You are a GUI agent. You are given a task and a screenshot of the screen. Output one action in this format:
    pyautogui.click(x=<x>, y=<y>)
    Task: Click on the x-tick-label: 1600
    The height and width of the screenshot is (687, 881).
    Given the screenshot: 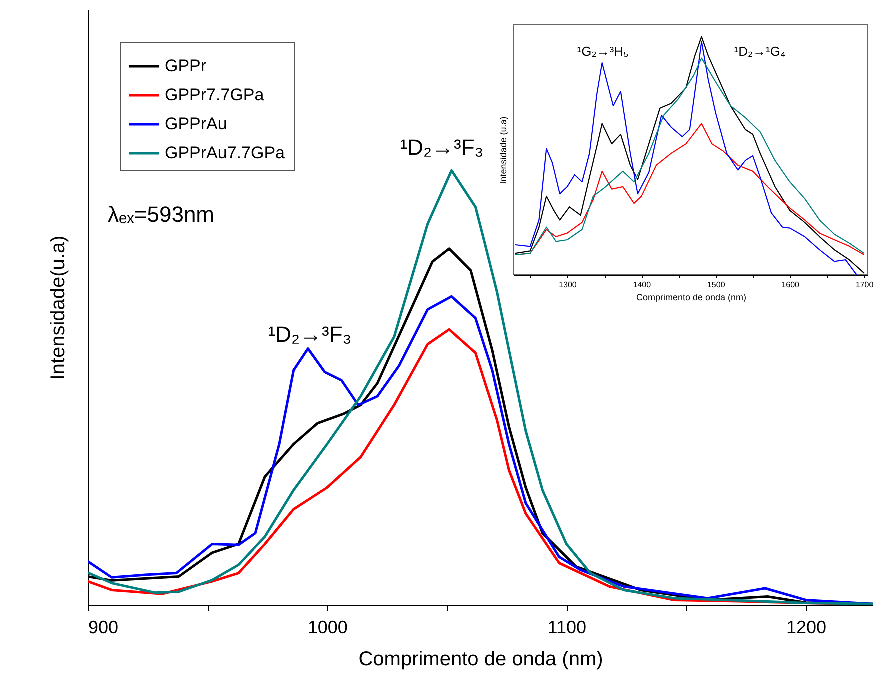 What is the action you would take?
    pyautogui.click(x=791, y=285)
    